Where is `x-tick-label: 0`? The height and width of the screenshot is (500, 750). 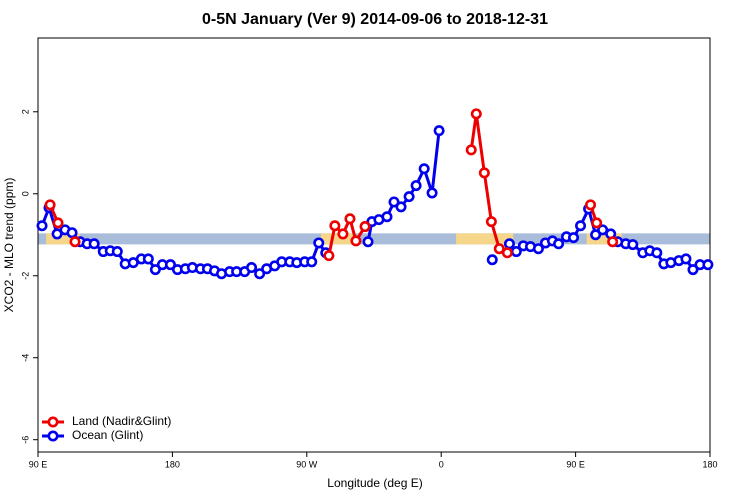 x-tick-label: 0 is located at coordinates (441, 464).